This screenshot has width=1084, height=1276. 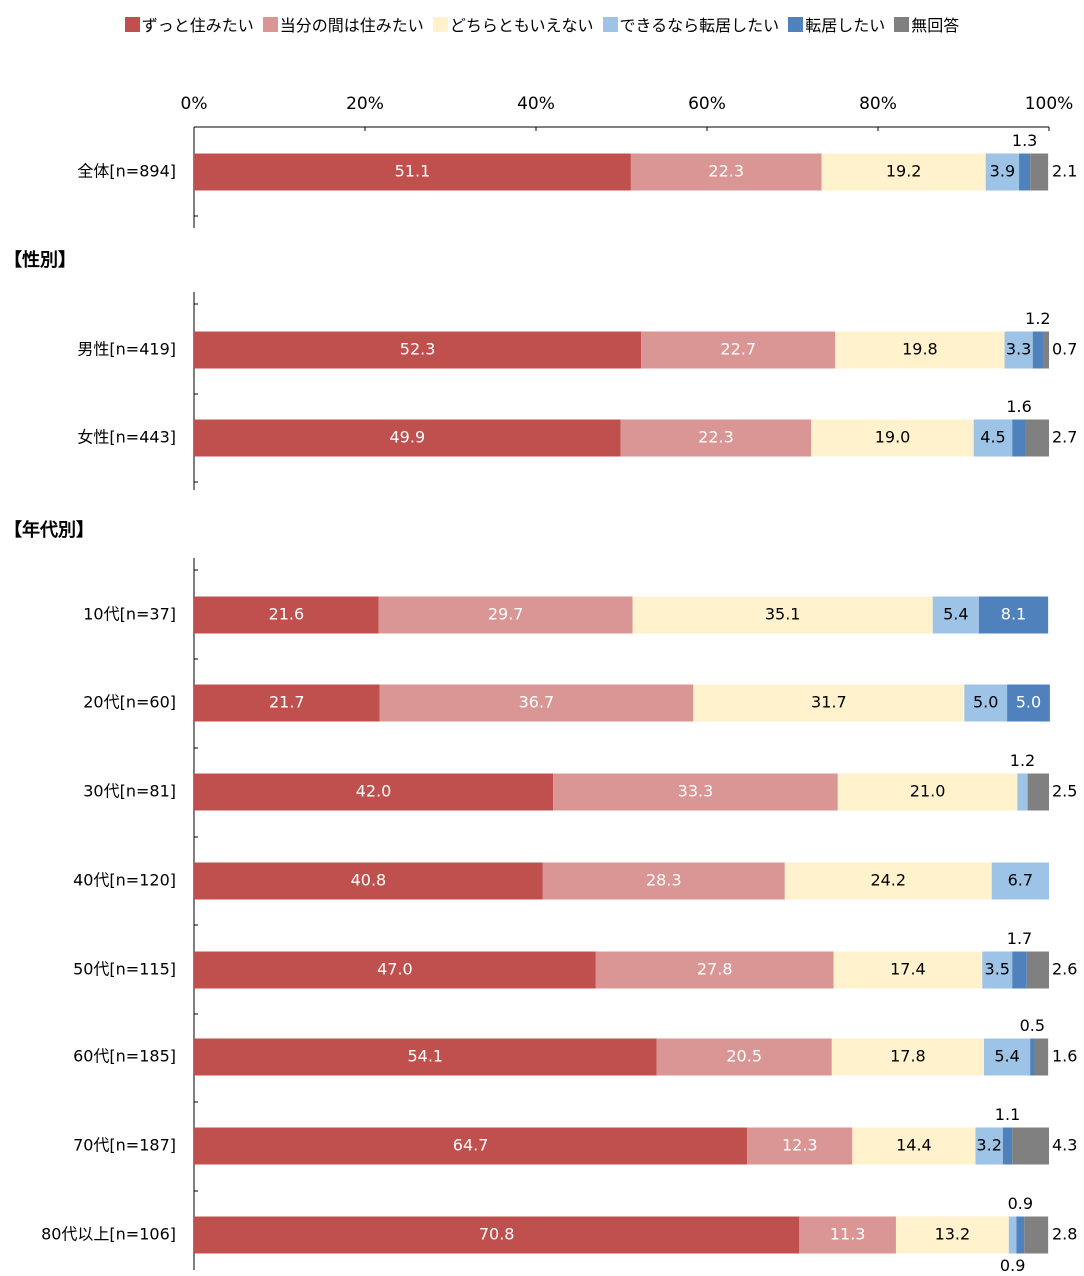 I want to click on data-label: 21.0, so click(x=928, y=791).